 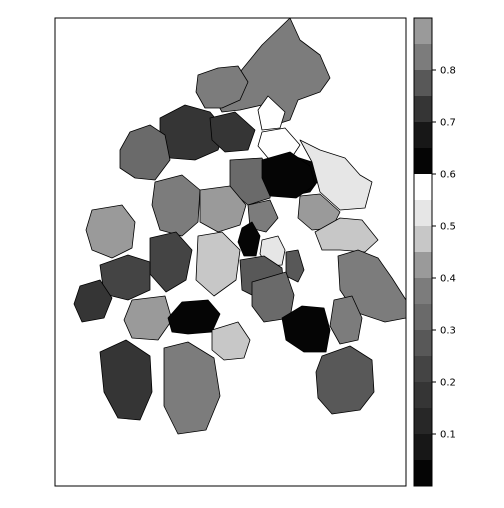 I want to click on colorbar, so click(x=423, y=252).